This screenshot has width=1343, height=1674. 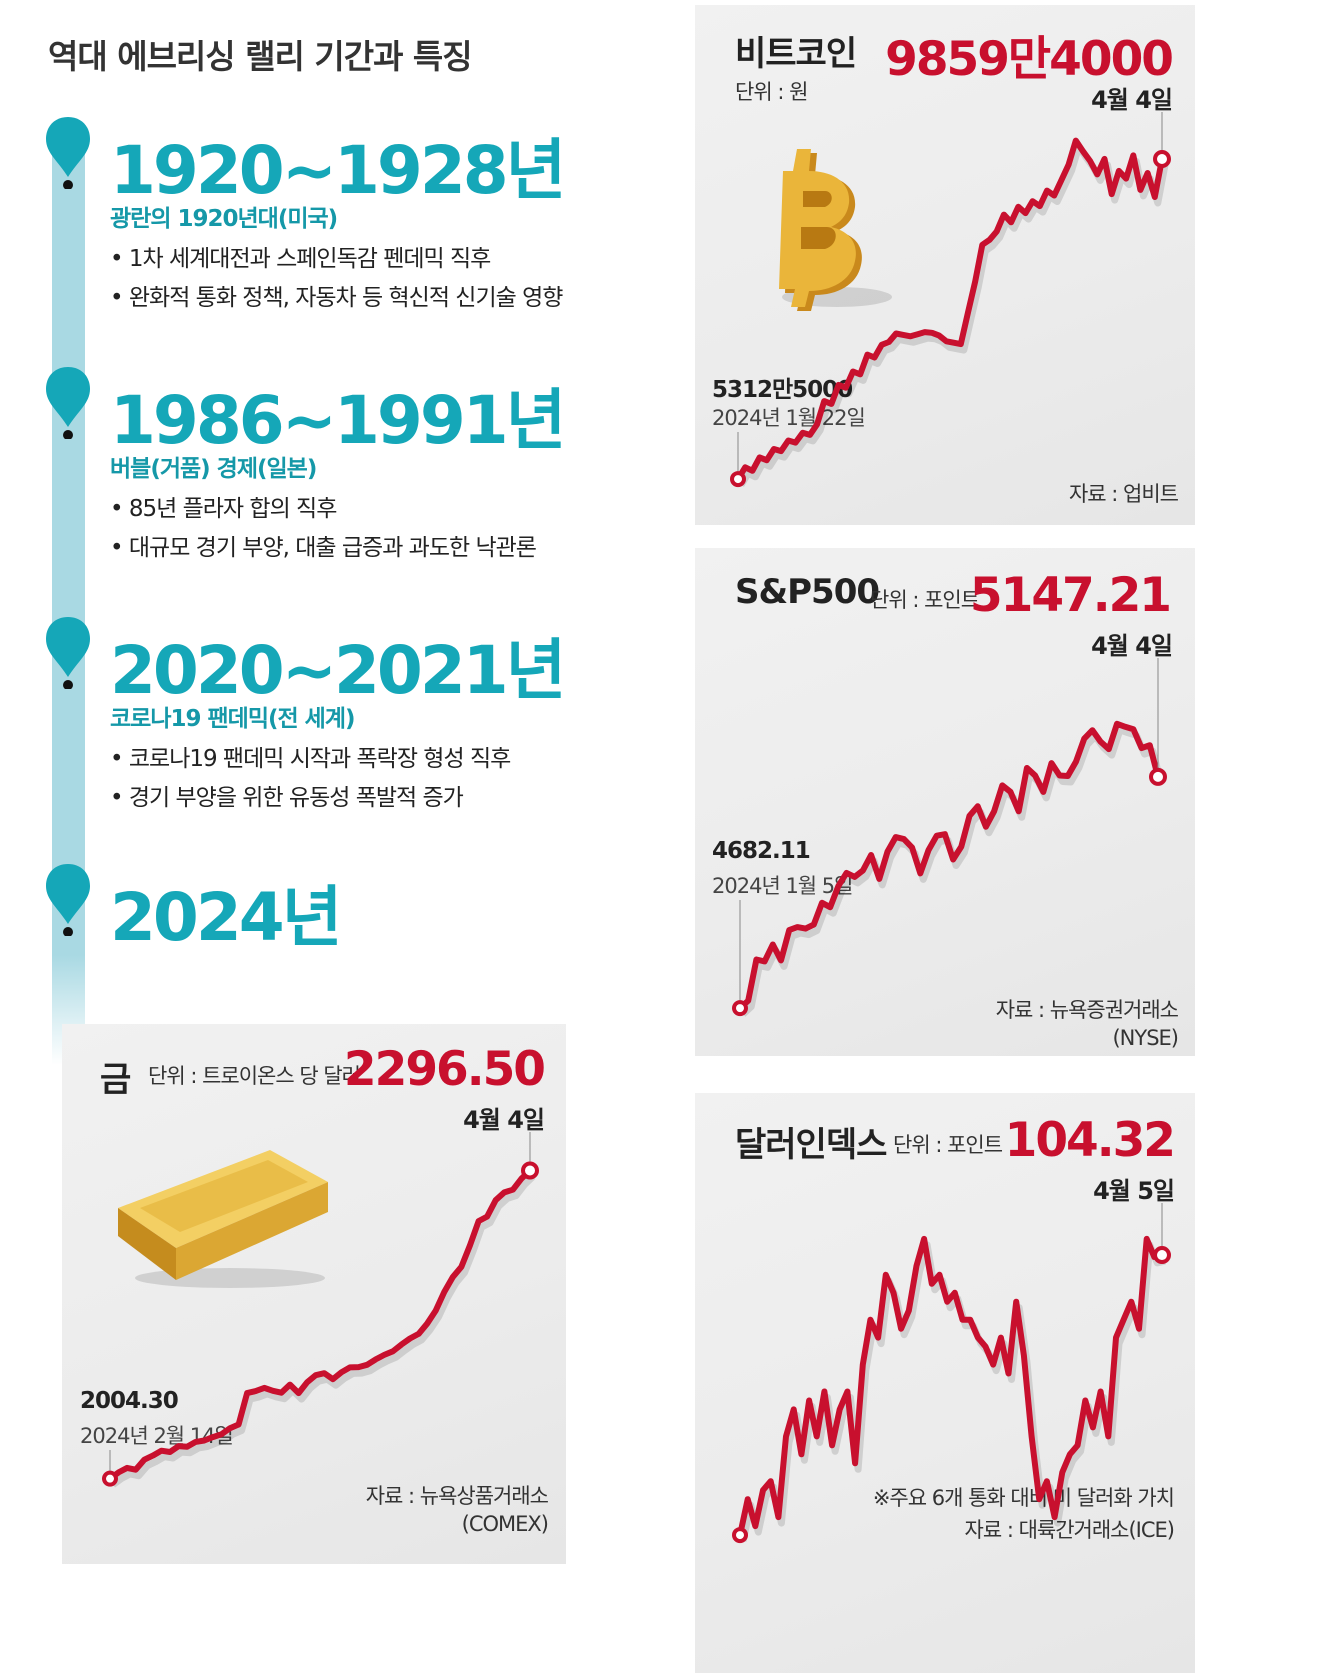 What do you see at coordinates (300, 259) in the screenshot?
I see `era-bullet-item: • 1차 세계대전과 스페인독감 펜데믹 직후` at bounding box center [300, 259].